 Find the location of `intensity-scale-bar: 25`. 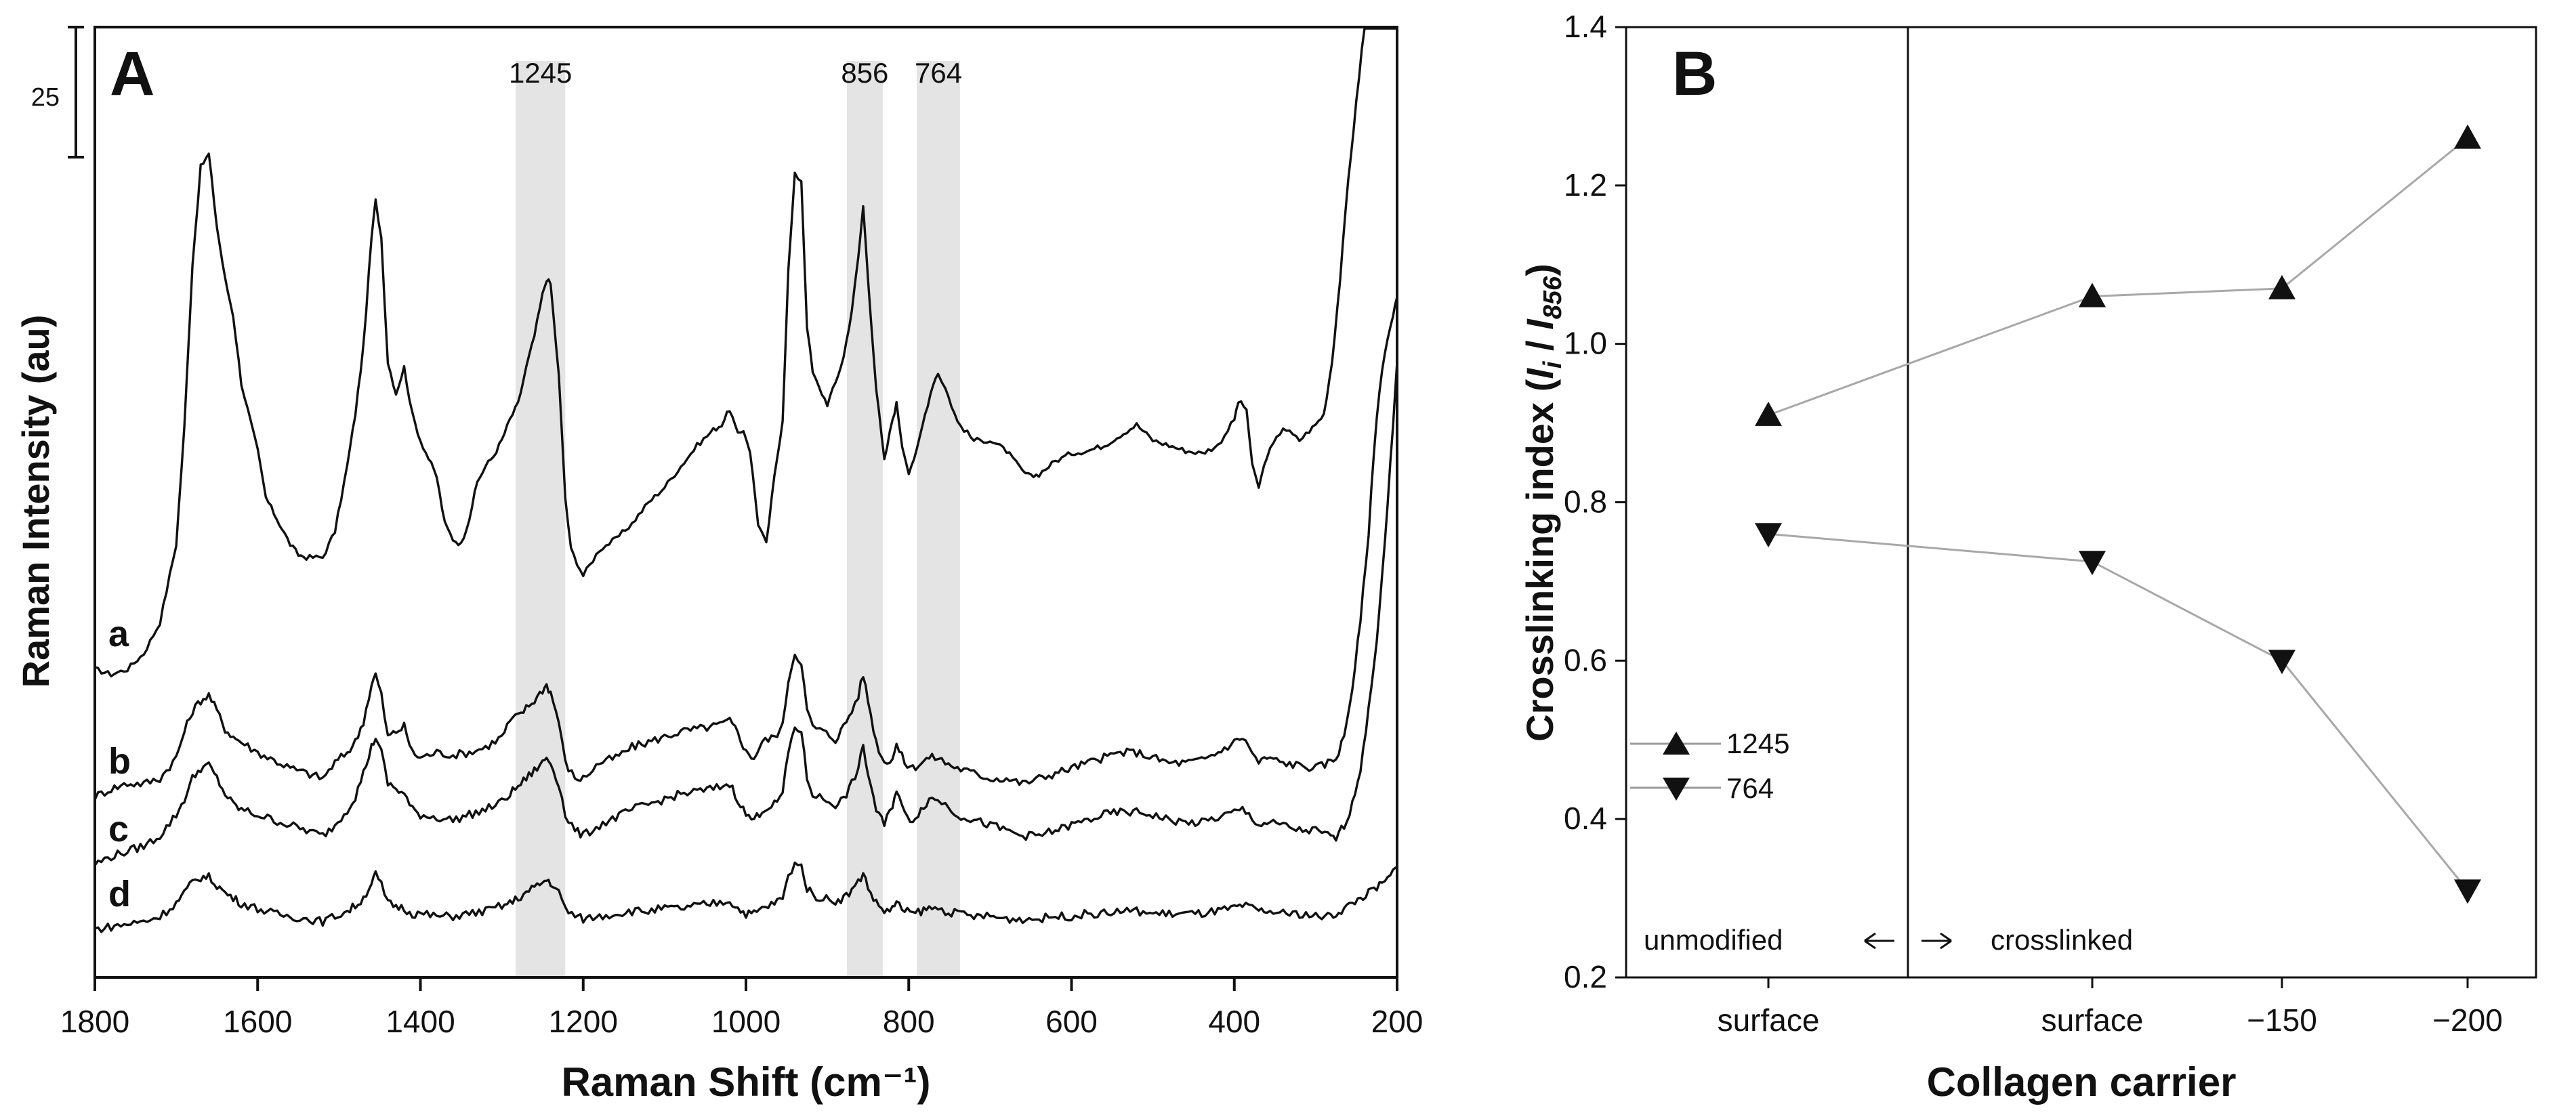

intensity-scale-bar: 25 is located at coordinates (57, 92).